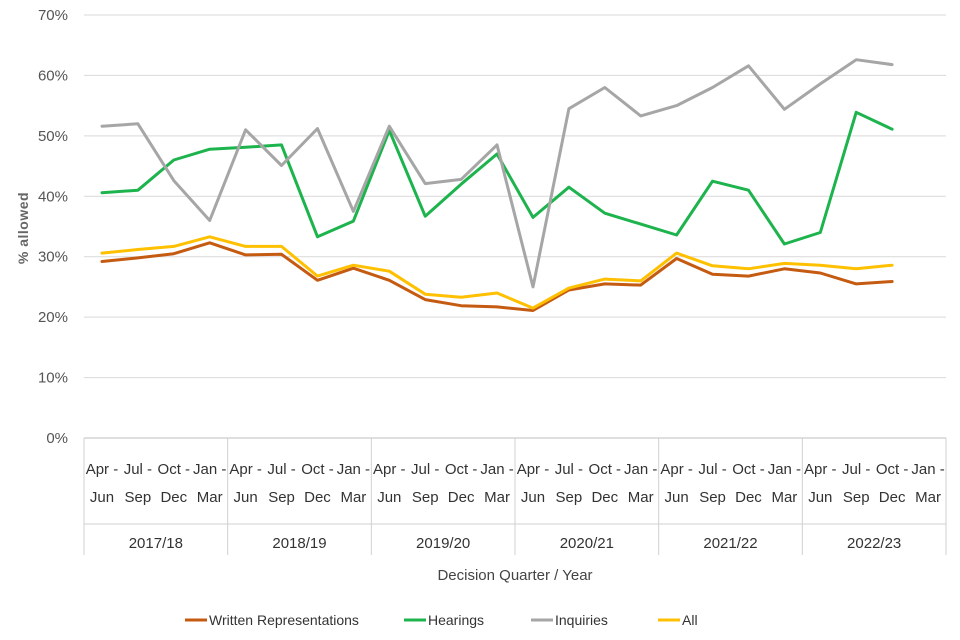 This screenshot has height=640, width=960. I want to click on y-axis-label: % allowed, so click(23, 228).